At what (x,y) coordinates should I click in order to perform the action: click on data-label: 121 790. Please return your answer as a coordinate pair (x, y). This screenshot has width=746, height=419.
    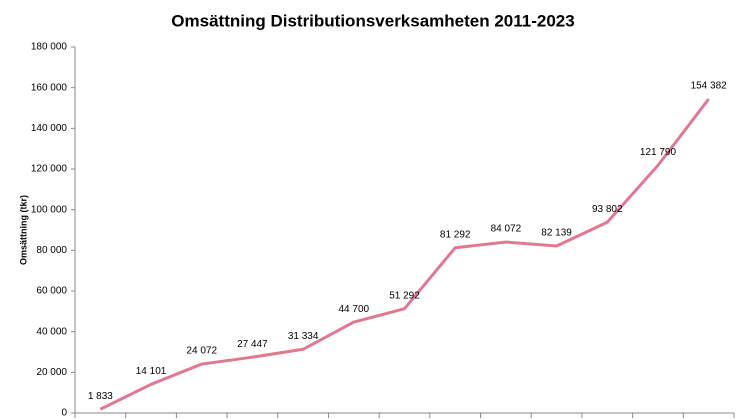
    Looking at the image, I should click on (658, 152).